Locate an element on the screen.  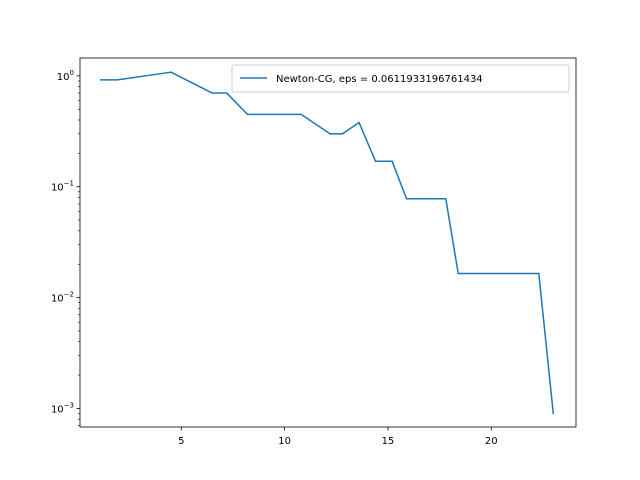
y-tick-label: 10⁻² is located at coordinates (62, 298).